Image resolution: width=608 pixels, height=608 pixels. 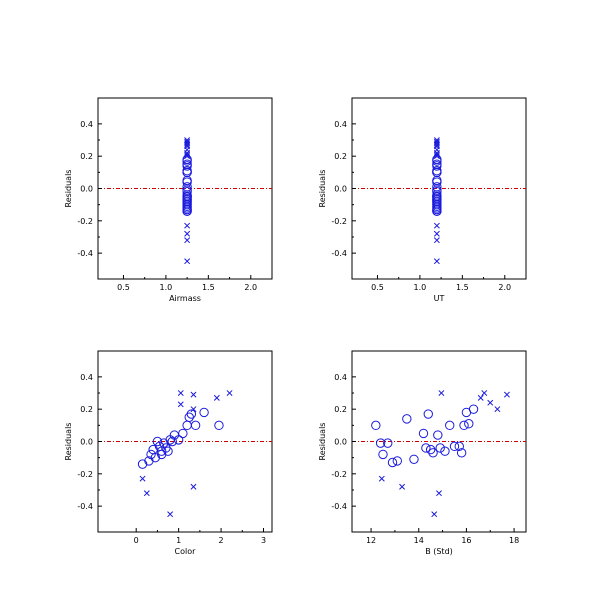 What do you see at coordinates (466, 540) in the screenshot?
I see `x-tick-label: 16` at bounding box center [466, 540].